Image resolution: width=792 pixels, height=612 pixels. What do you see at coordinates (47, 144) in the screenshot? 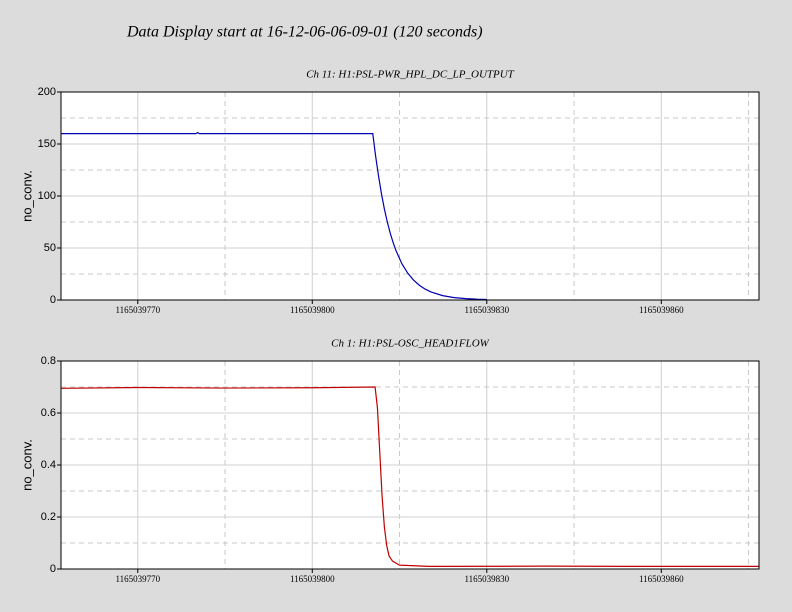
I see `y-tick-label: 150` at bounding box center [47, 144].